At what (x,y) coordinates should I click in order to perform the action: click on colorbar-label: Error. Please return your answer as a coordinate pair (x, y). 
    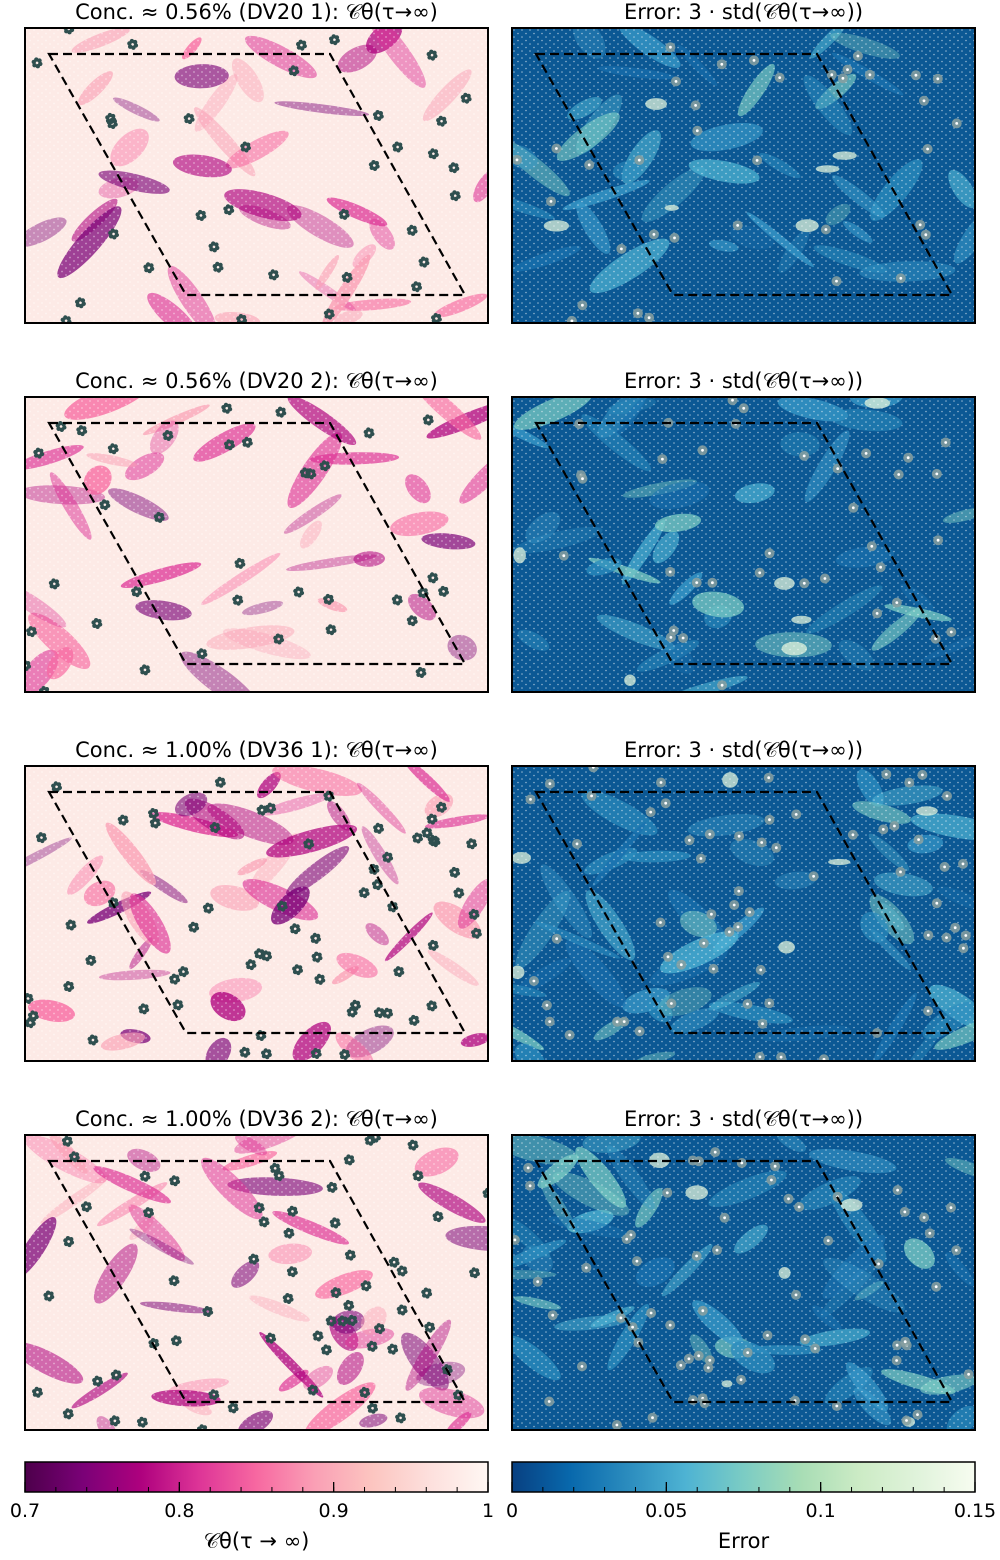
    Looking at the image, I should click on (744, 1541).